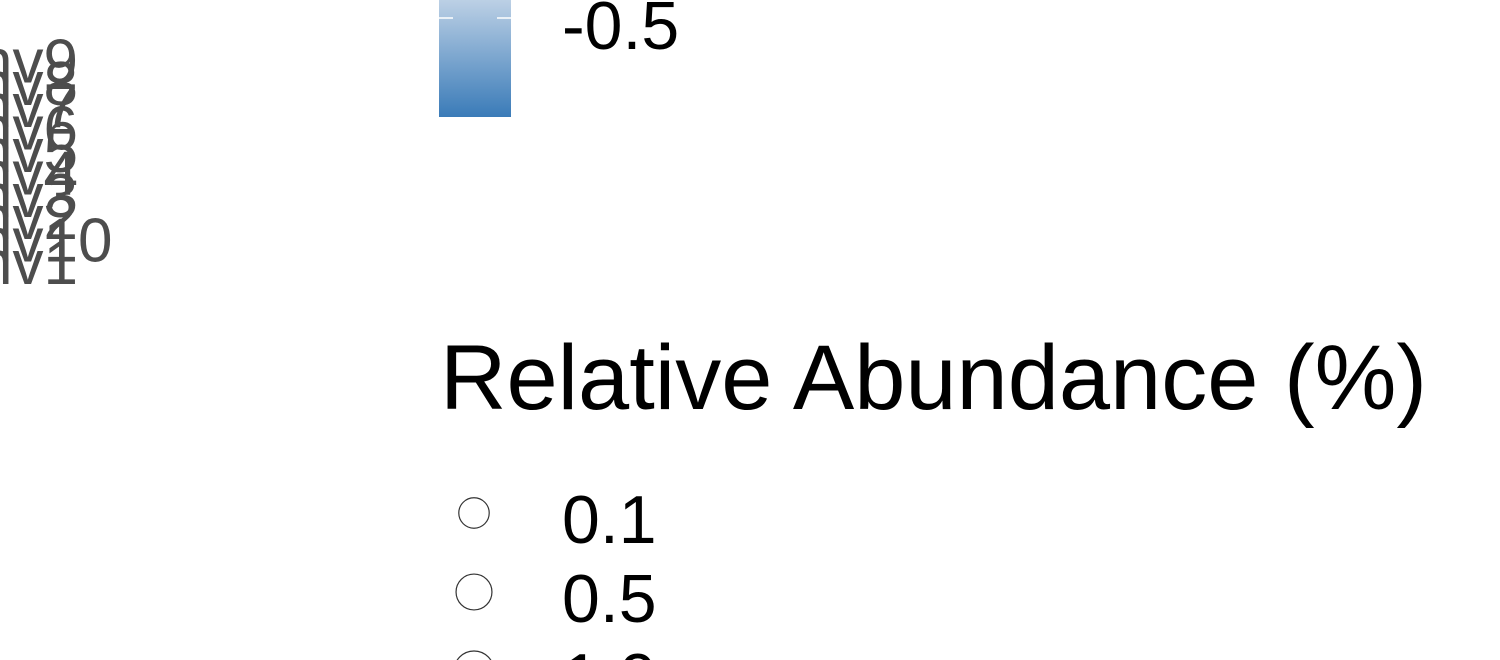 This screenshot has height=660, width=1500. What do you see at coordinates (609, 650) in the screenshot?
I see `size-legend-label: 1.0` at bounding box center [609, 650].